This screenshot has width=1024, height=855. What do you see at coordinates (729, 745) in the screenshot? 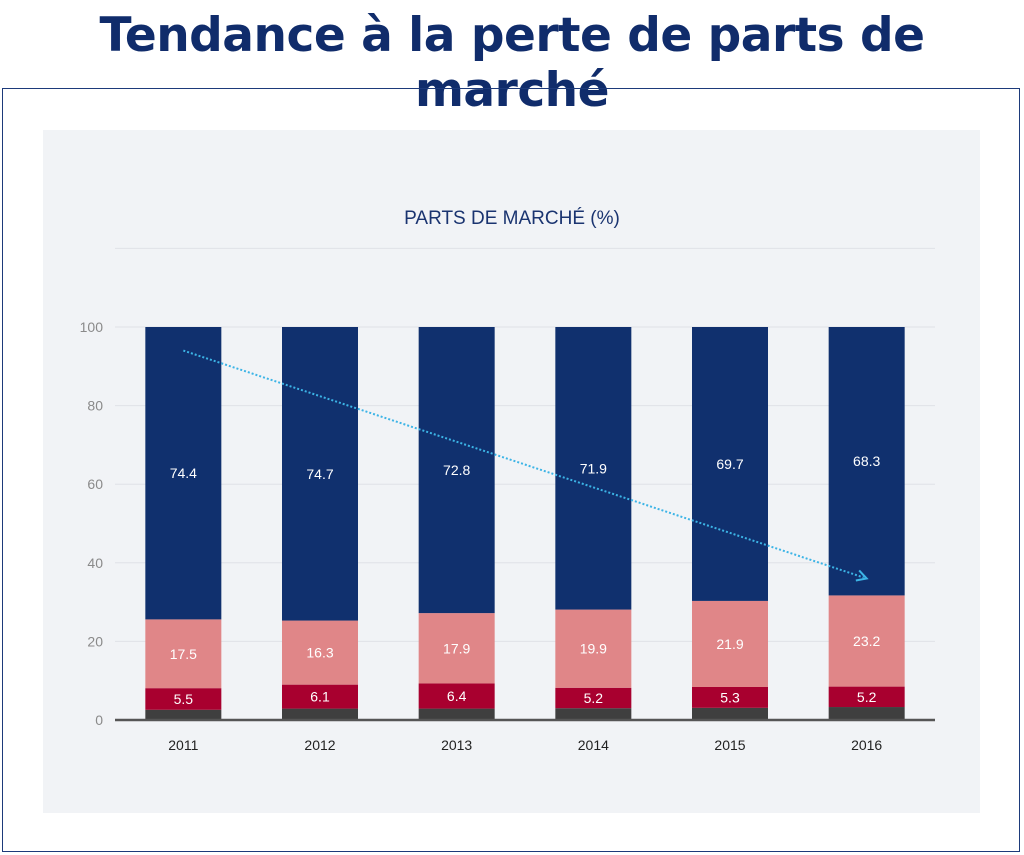
I see `x-tick-label: 2015` at bounding box center [729, 745].